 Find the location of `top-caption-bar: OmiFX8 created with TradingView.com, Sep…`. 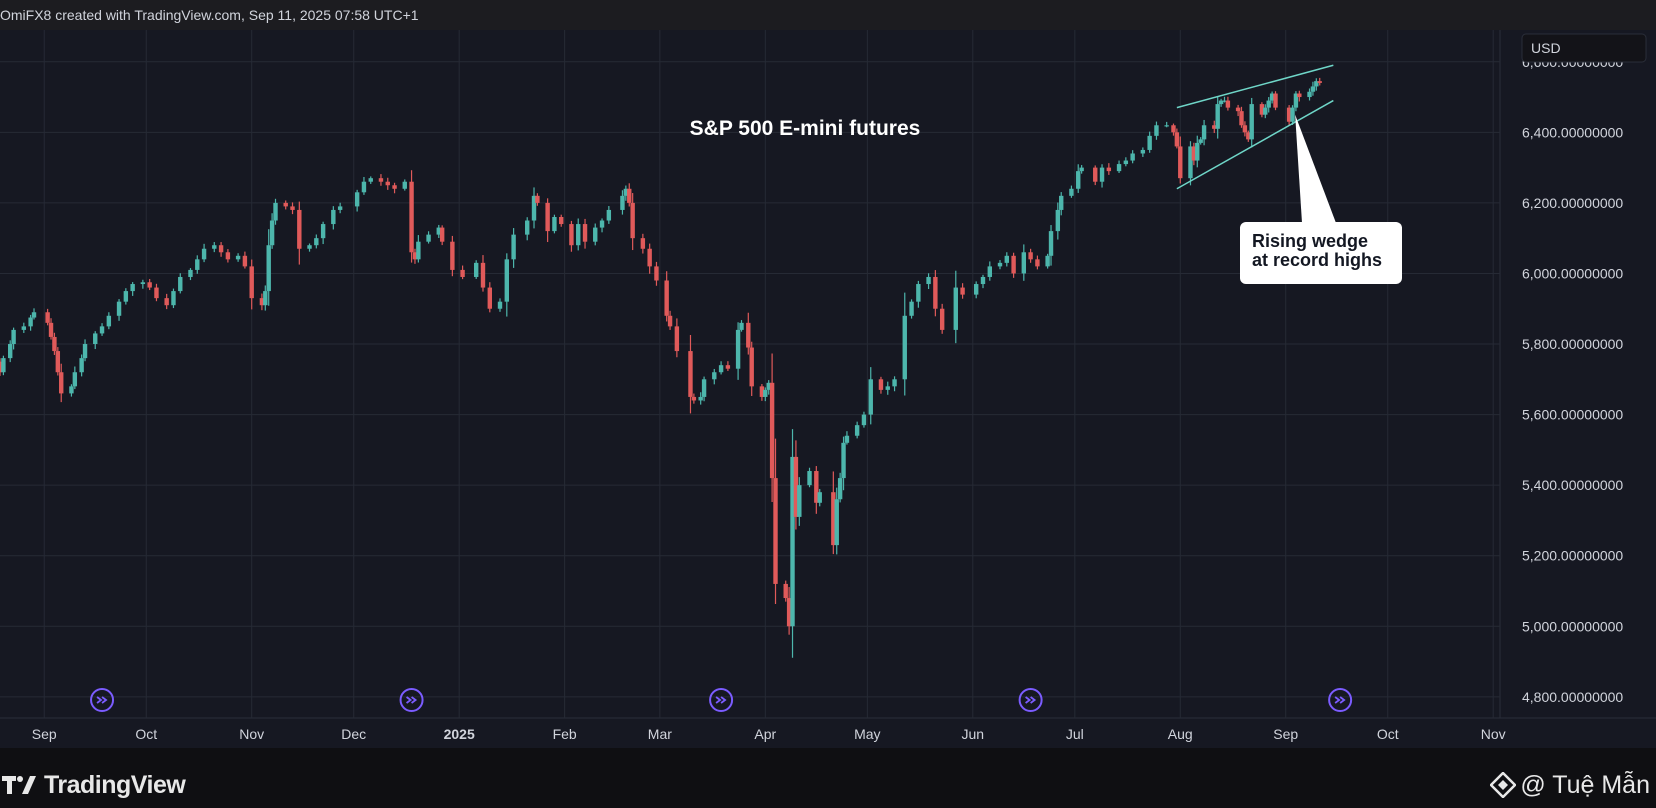

top-caption-bar: OmiFX8 created with TradingView.com, Sep… is located at coordinates (828, 15).